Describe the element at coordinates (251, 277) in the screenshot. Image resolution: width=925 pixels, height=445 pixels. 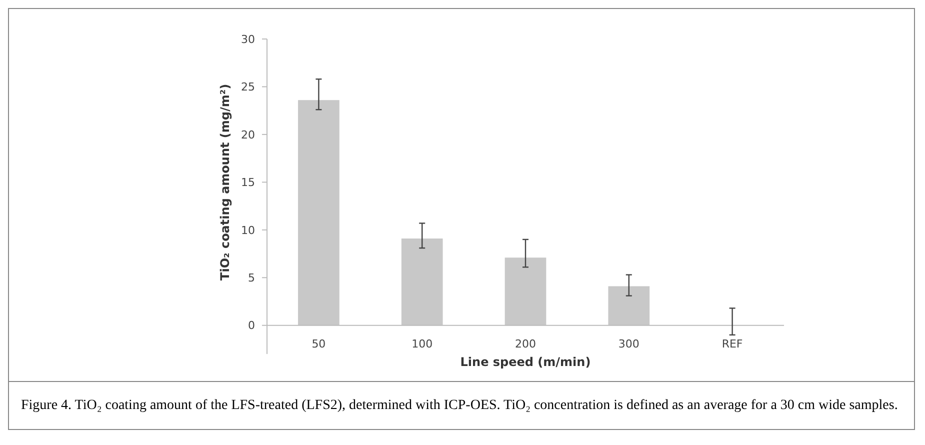
I see `y-tick-label: 5` at that location.